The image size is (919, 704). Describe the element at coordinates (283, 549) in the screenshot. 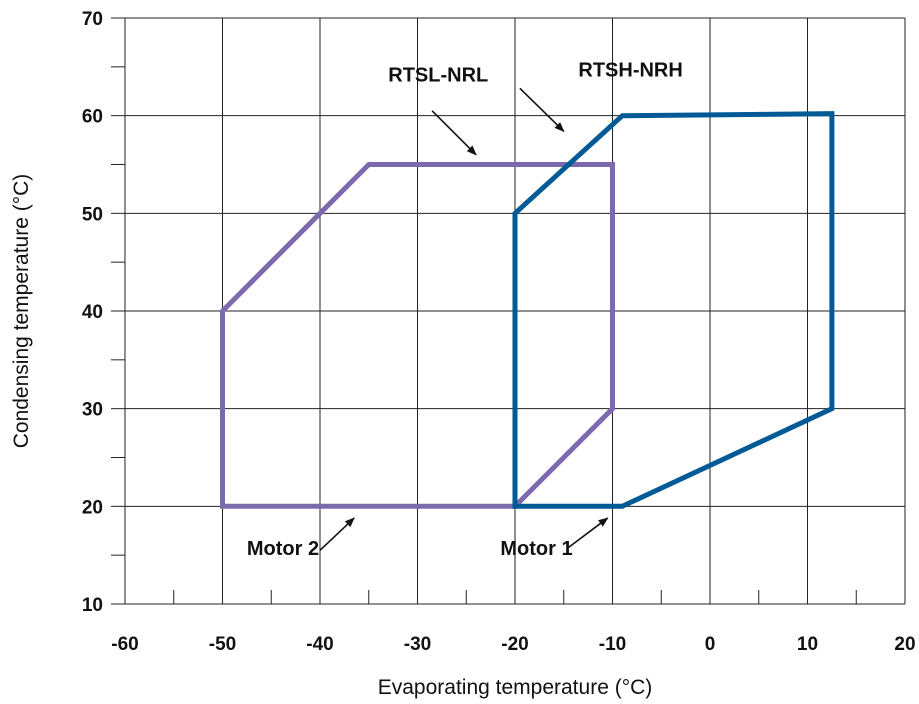

I see `annotation-label: Motor 2` at that location.